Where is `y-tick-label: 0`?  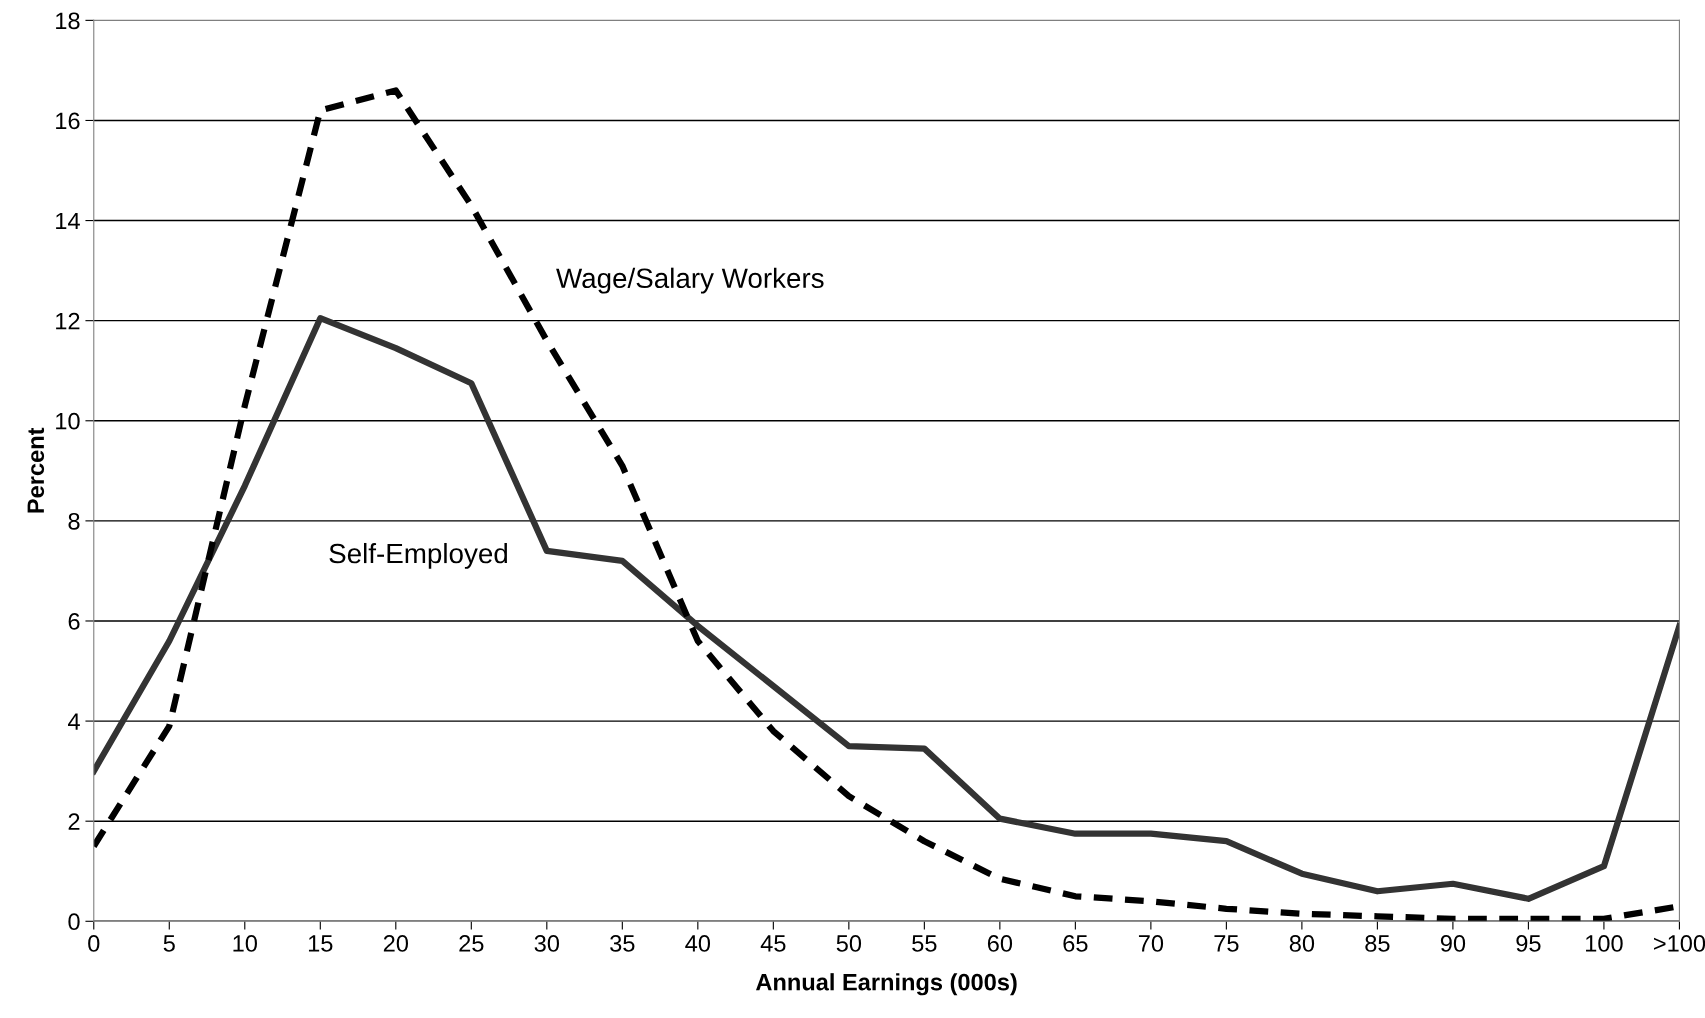
y-tick-label: 0 is located at coordinates (74, 922).